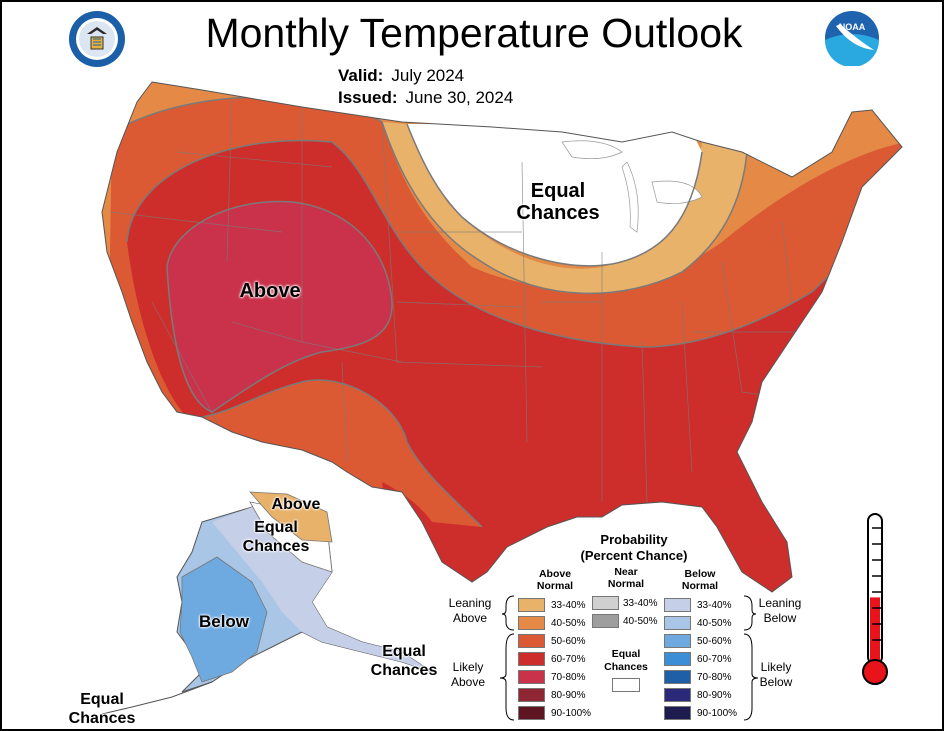  What do you see at coordinates (276, 537) in the screenshot?
I see `alaska-equal-chances-north-label: Equal Chances` at bounding box center [276, 537].